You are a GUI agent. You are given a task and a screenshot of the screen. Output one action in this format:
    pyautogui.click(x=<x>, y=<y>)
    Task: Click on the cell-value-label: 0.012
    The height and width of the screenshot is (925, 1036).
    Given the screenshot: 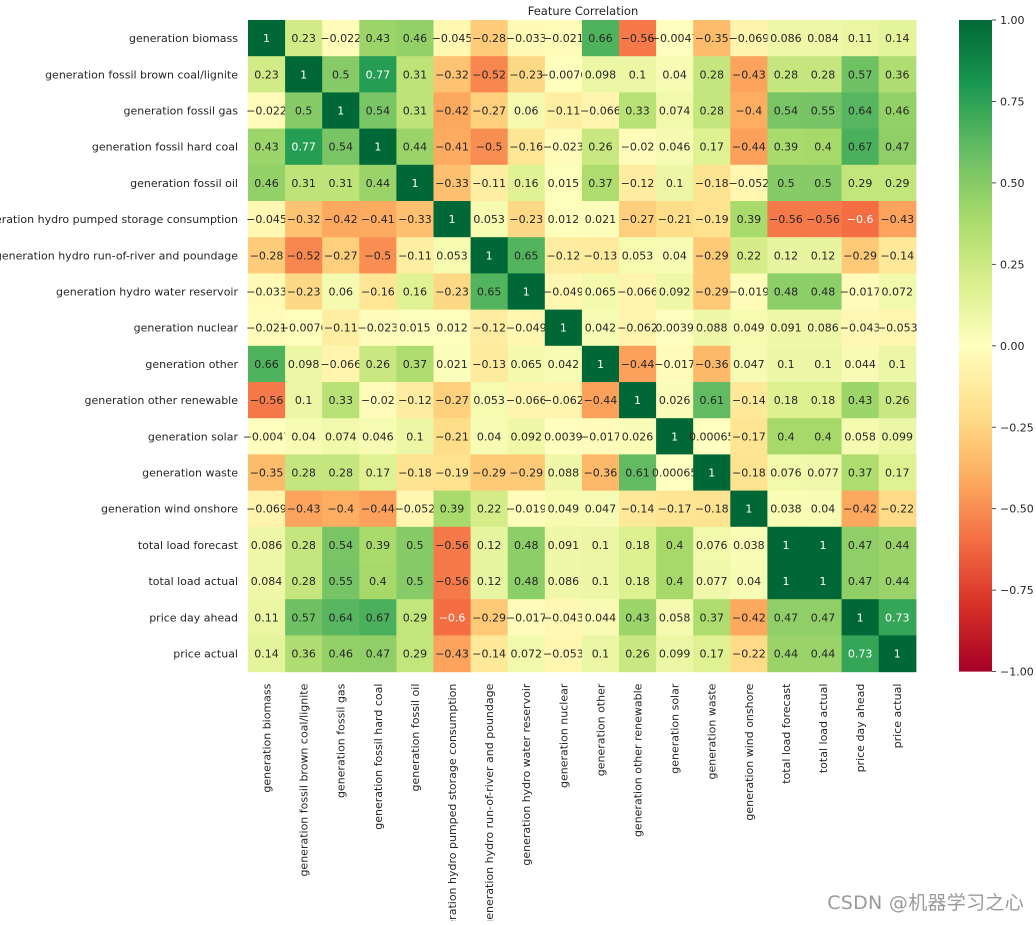 What is the action you would take?
    pyautogui.click(x=452, y=328)
    